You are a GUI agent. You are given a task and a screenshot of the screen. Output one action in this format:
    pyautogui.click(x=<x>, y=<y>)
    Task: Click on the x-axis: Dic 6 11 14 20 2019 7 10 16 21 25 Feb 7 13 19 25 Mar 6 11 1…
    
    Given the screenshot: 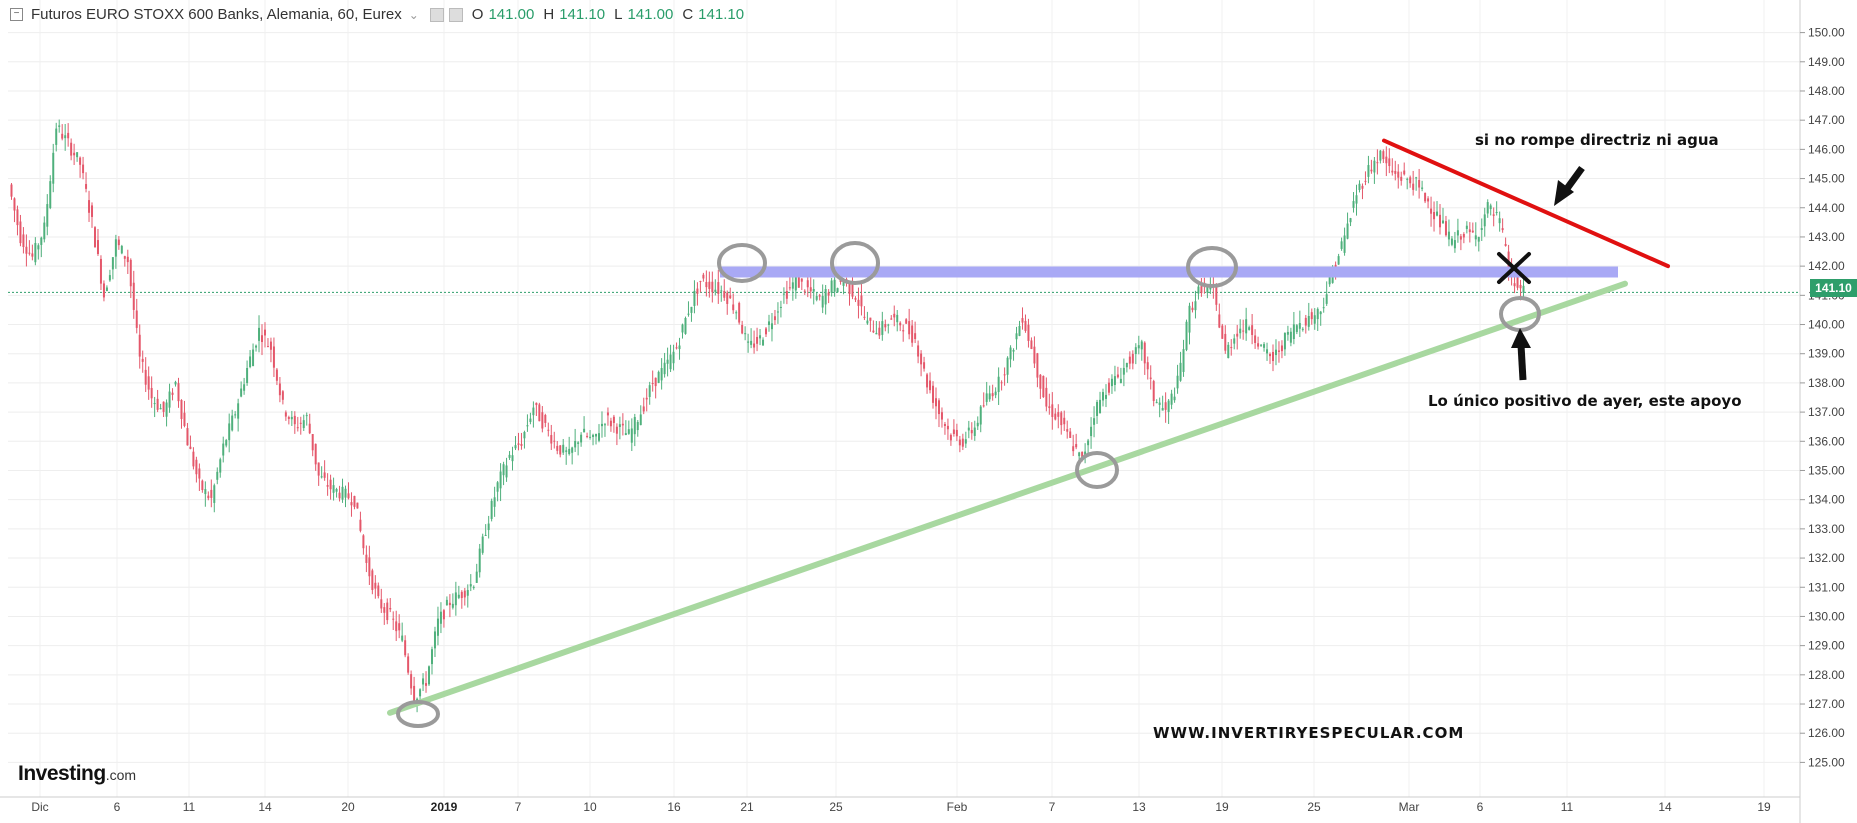 What is the action you would take?
    pyautogui.click(x=901, y=807)
    